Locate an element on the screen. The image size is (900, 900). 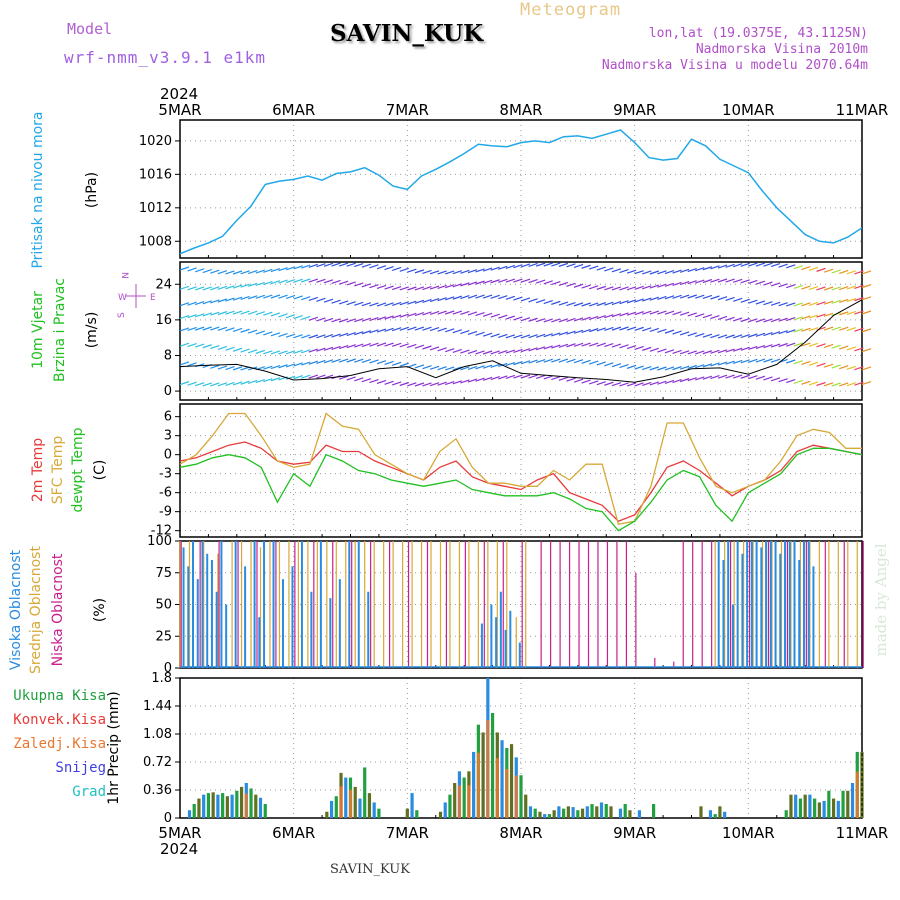
pressure-ytick-label: 1012 is located at coordinates (155, 208).